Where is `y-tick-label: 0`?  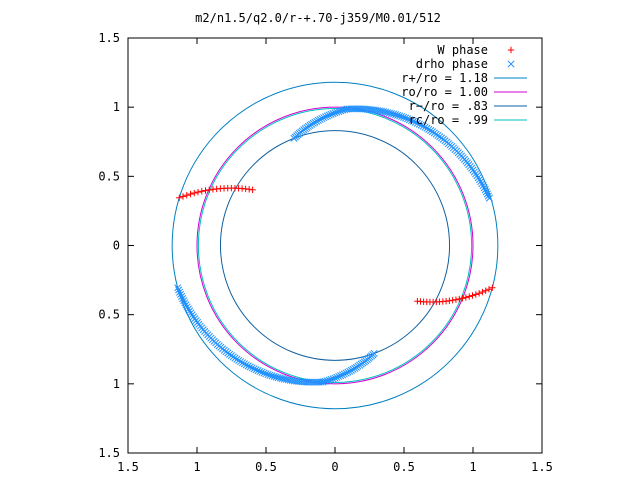
y-tick-label: 0 is located at coordinates (116, 246).